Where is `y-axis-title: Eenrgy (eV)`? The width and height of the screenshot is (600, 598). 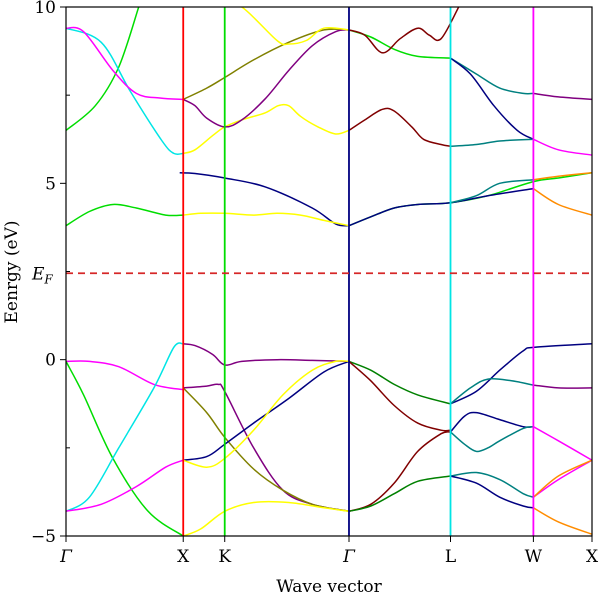
y-axis-title: Eenrgy (eV) is located at coordinates (12, 271).